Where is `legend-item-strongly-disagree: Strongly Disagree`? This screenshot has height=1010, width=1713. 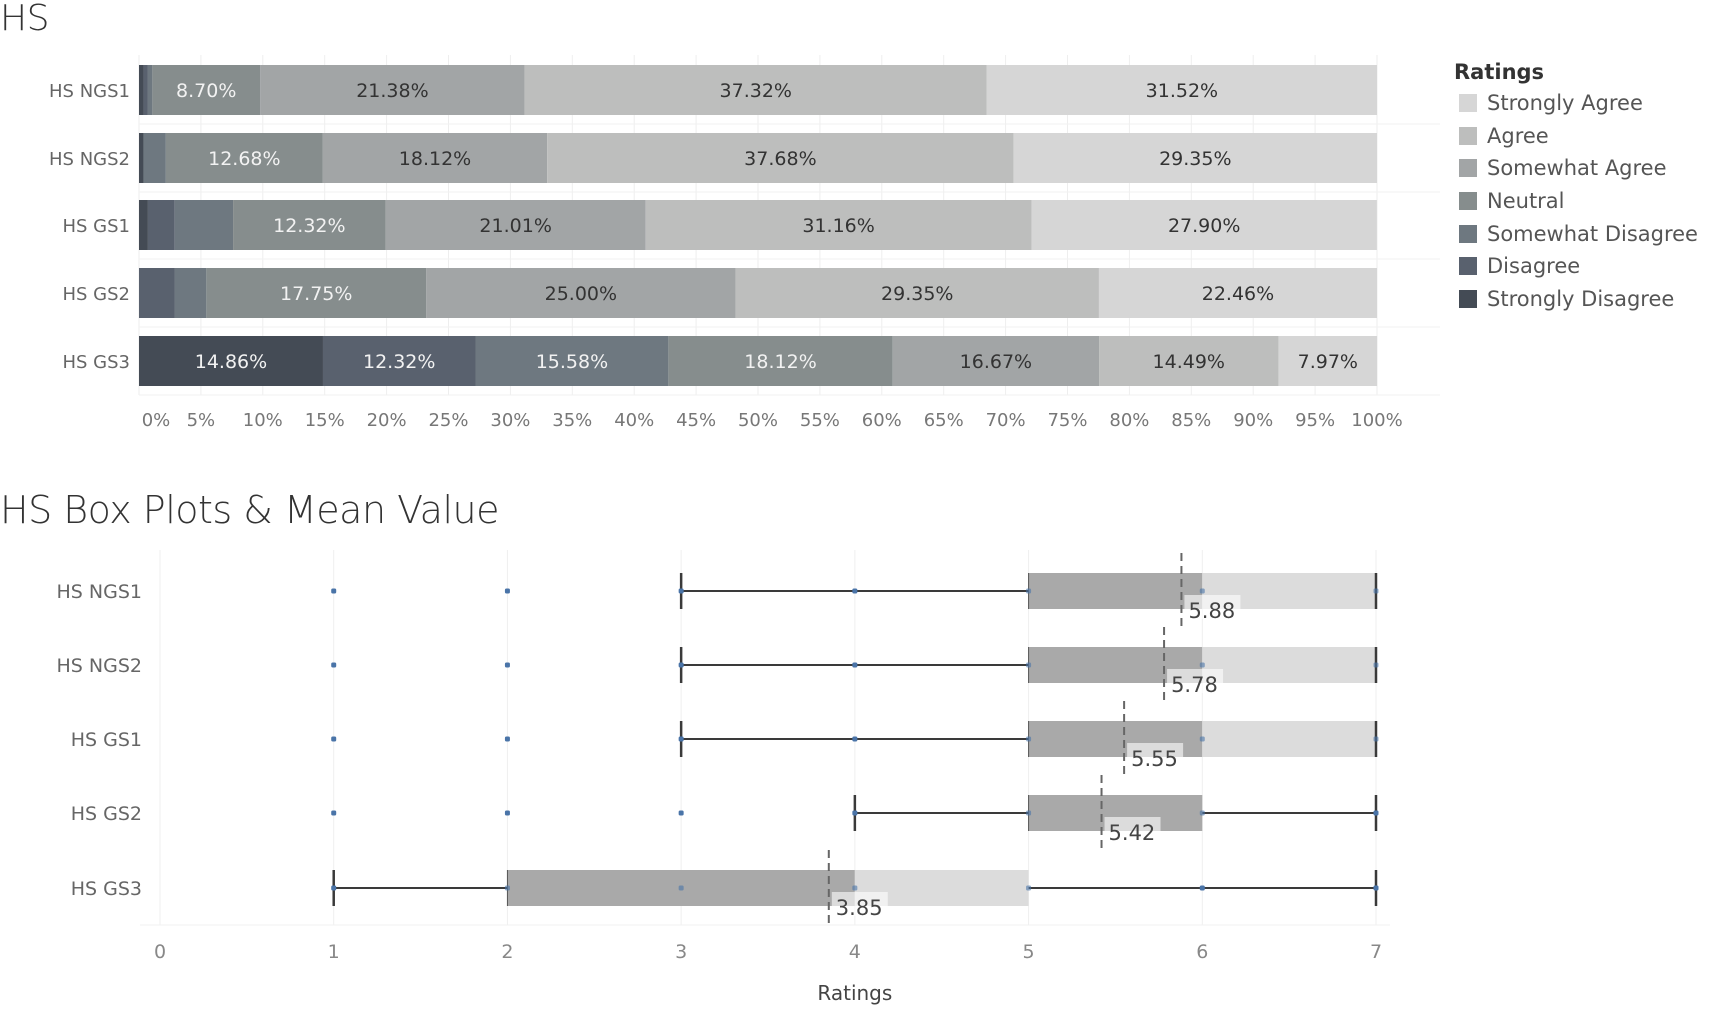
legend-item-strongly-disagree: Strongly Disagree is located at coordinates (1576, 299).